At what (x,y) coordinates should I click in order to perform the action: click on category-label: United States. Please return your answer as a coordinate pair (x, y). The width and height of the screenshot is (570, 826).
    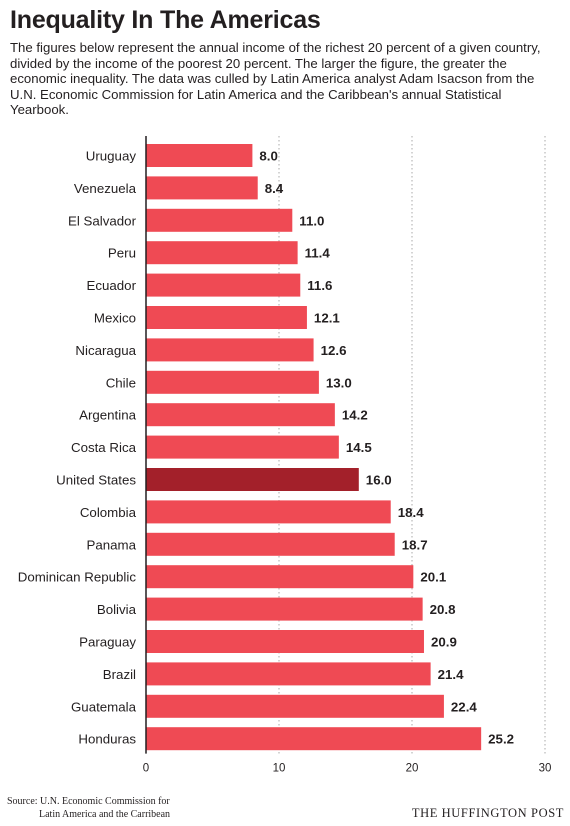
    Looking at the image, I should click on (96, 480).